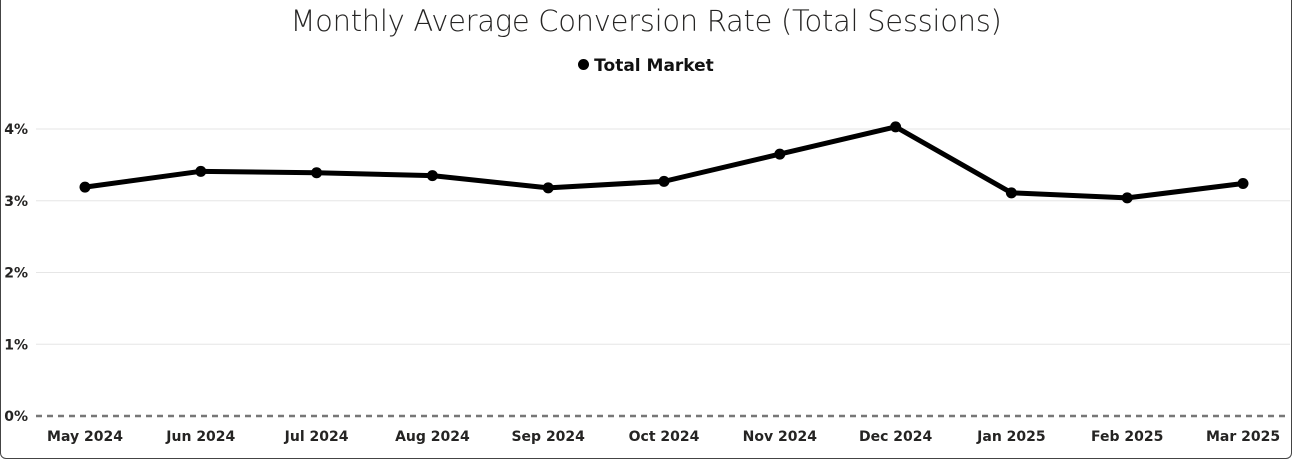 The image size is (1292, 460). Describe the element at coordinates (1127, 437) in the screenshot. I see `x-tick-label: Feb 2025` at that location.